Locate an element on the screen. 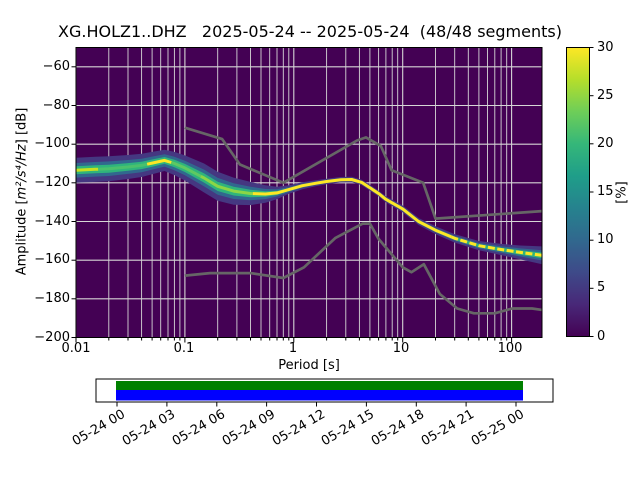  timeline-ticks is located at coordinates (316, 404).